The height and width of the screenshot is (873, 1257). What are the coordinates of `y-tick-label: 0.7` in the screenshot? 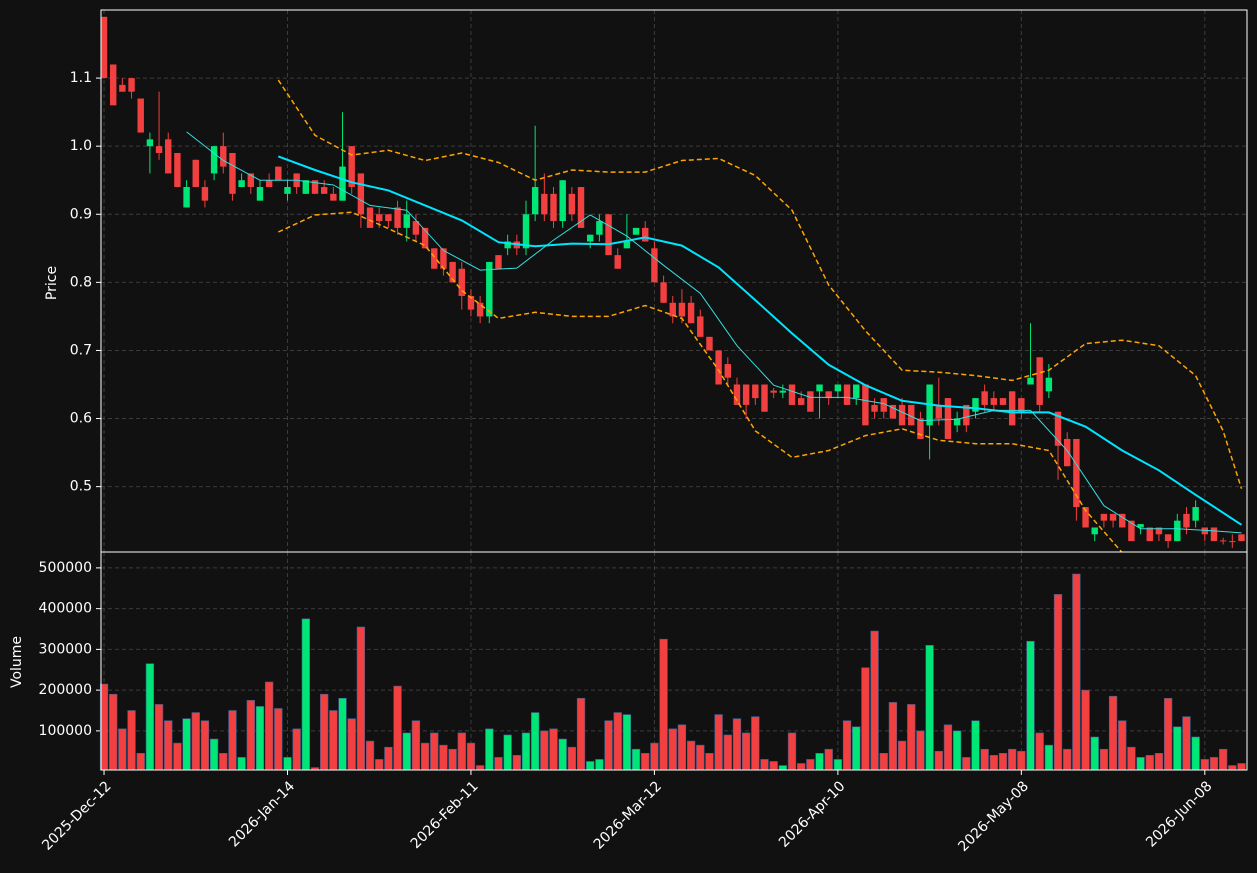 It's located at (81, 350).